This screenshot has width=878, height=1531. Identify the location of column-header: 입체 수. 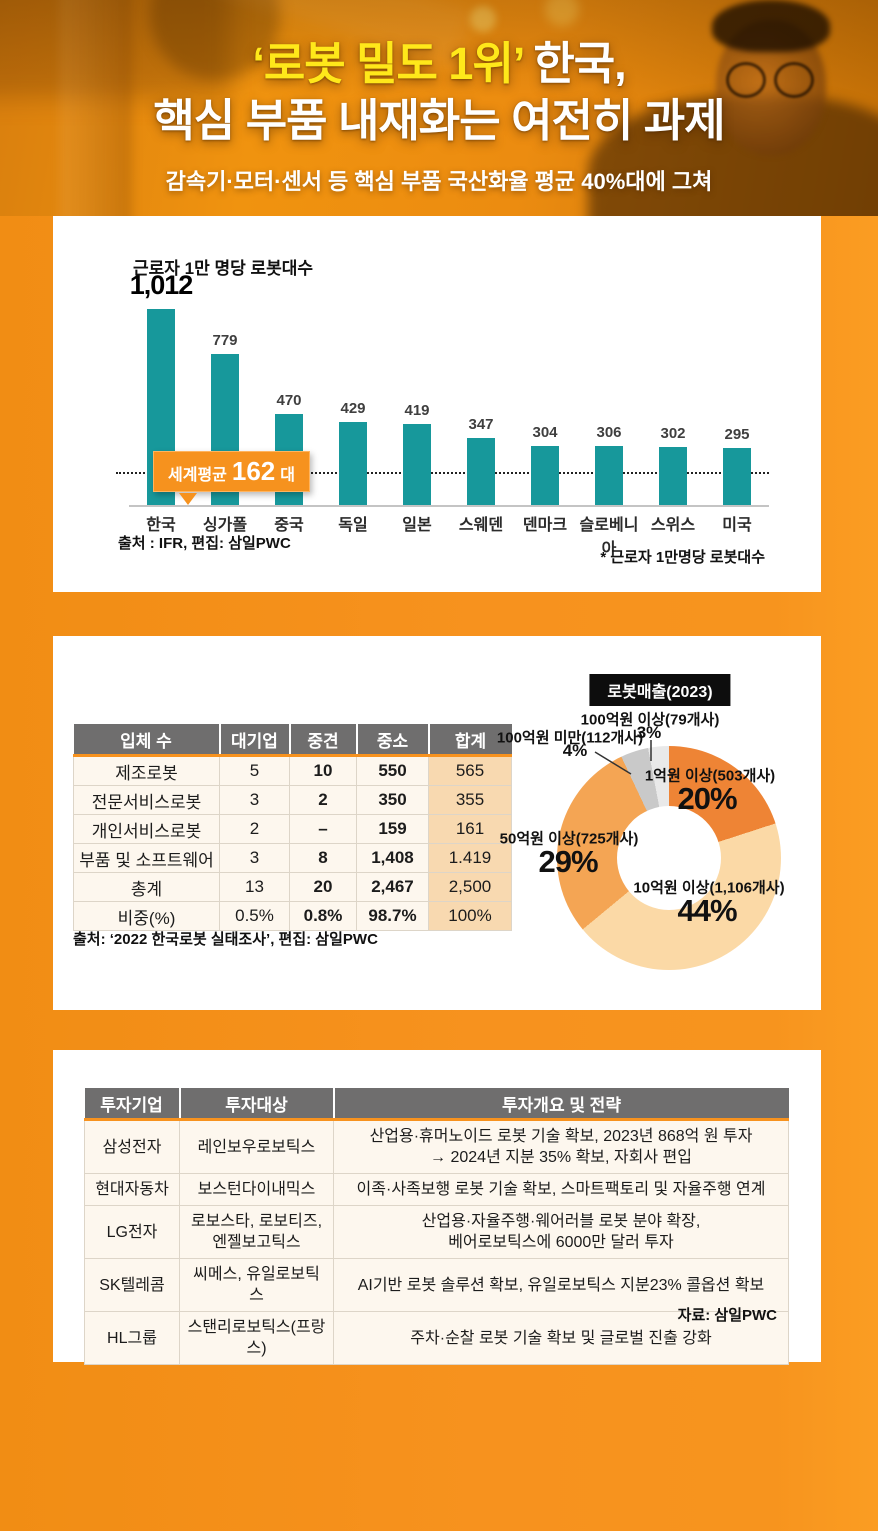
(147, 740).